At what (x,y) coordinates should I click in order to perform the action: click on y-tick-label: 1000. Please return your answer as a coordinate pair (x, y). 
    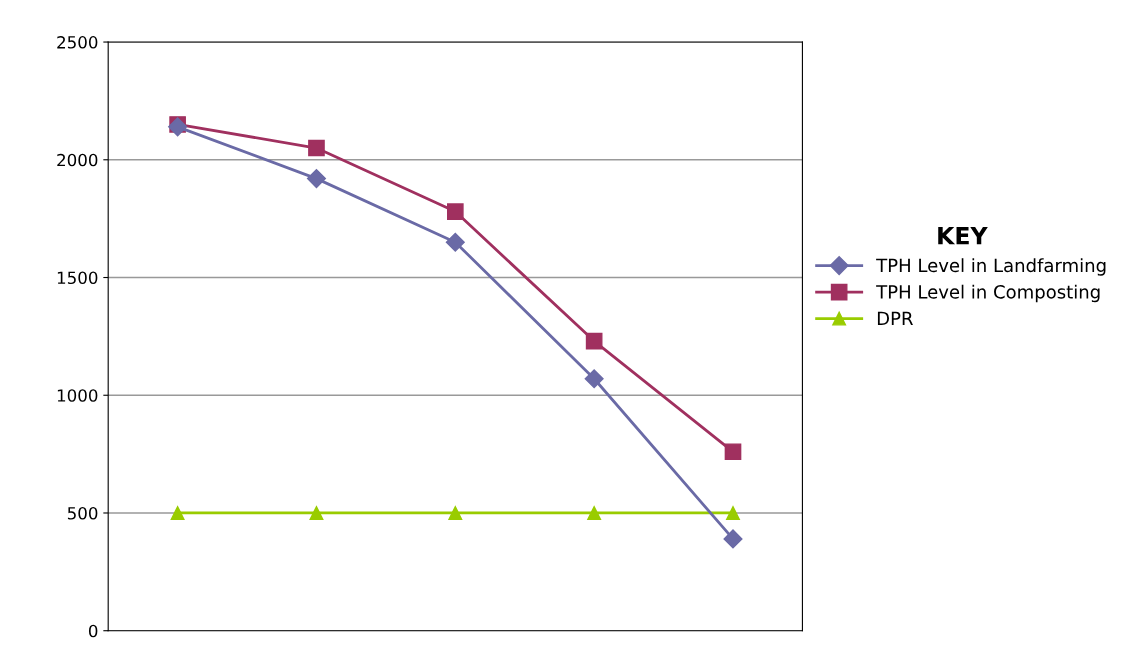
    Looking at the image, I should click on (77, 395).